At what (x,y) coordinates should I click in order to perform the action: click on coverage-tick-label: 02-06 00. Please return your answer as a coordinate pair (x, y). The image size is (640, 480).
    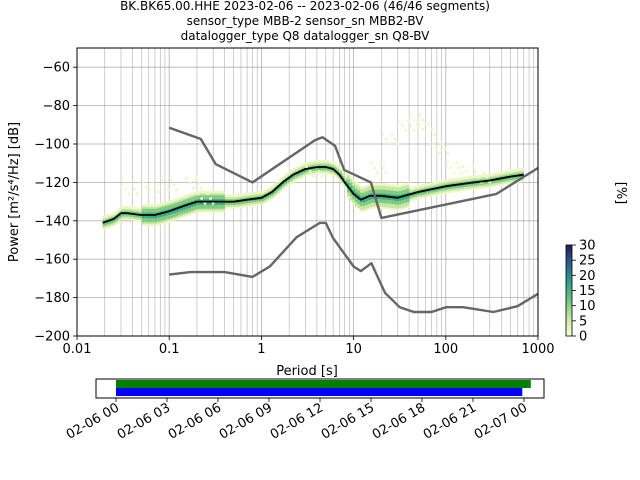
    Looking at the image, I should click on (93, 421).